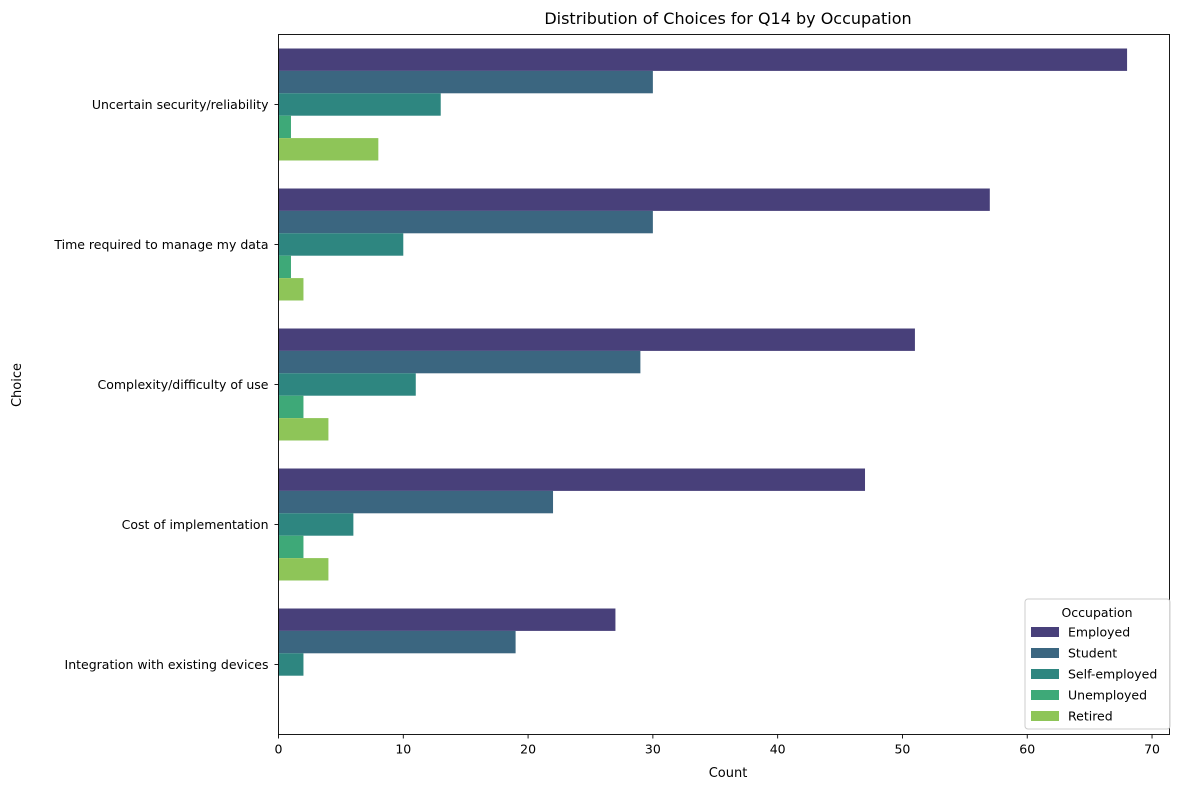  I want to click on x-tick-label: 20, so click(528, 749).